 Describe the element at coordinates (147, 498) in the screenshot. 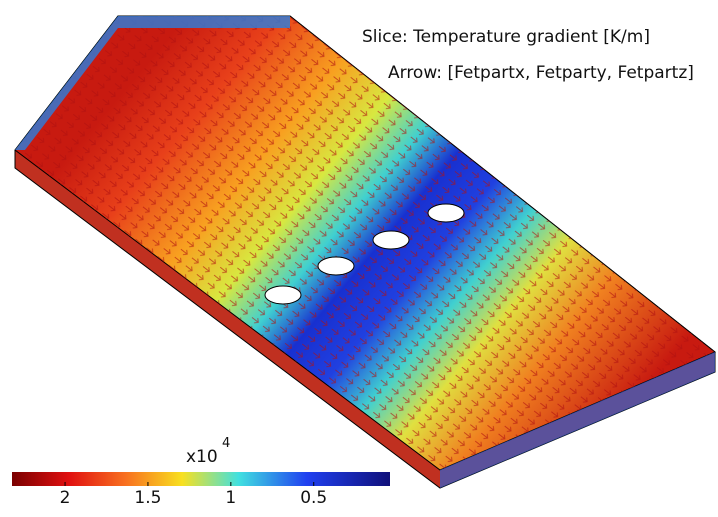

I see `colorbar-tick-label: 1.5` at that location.